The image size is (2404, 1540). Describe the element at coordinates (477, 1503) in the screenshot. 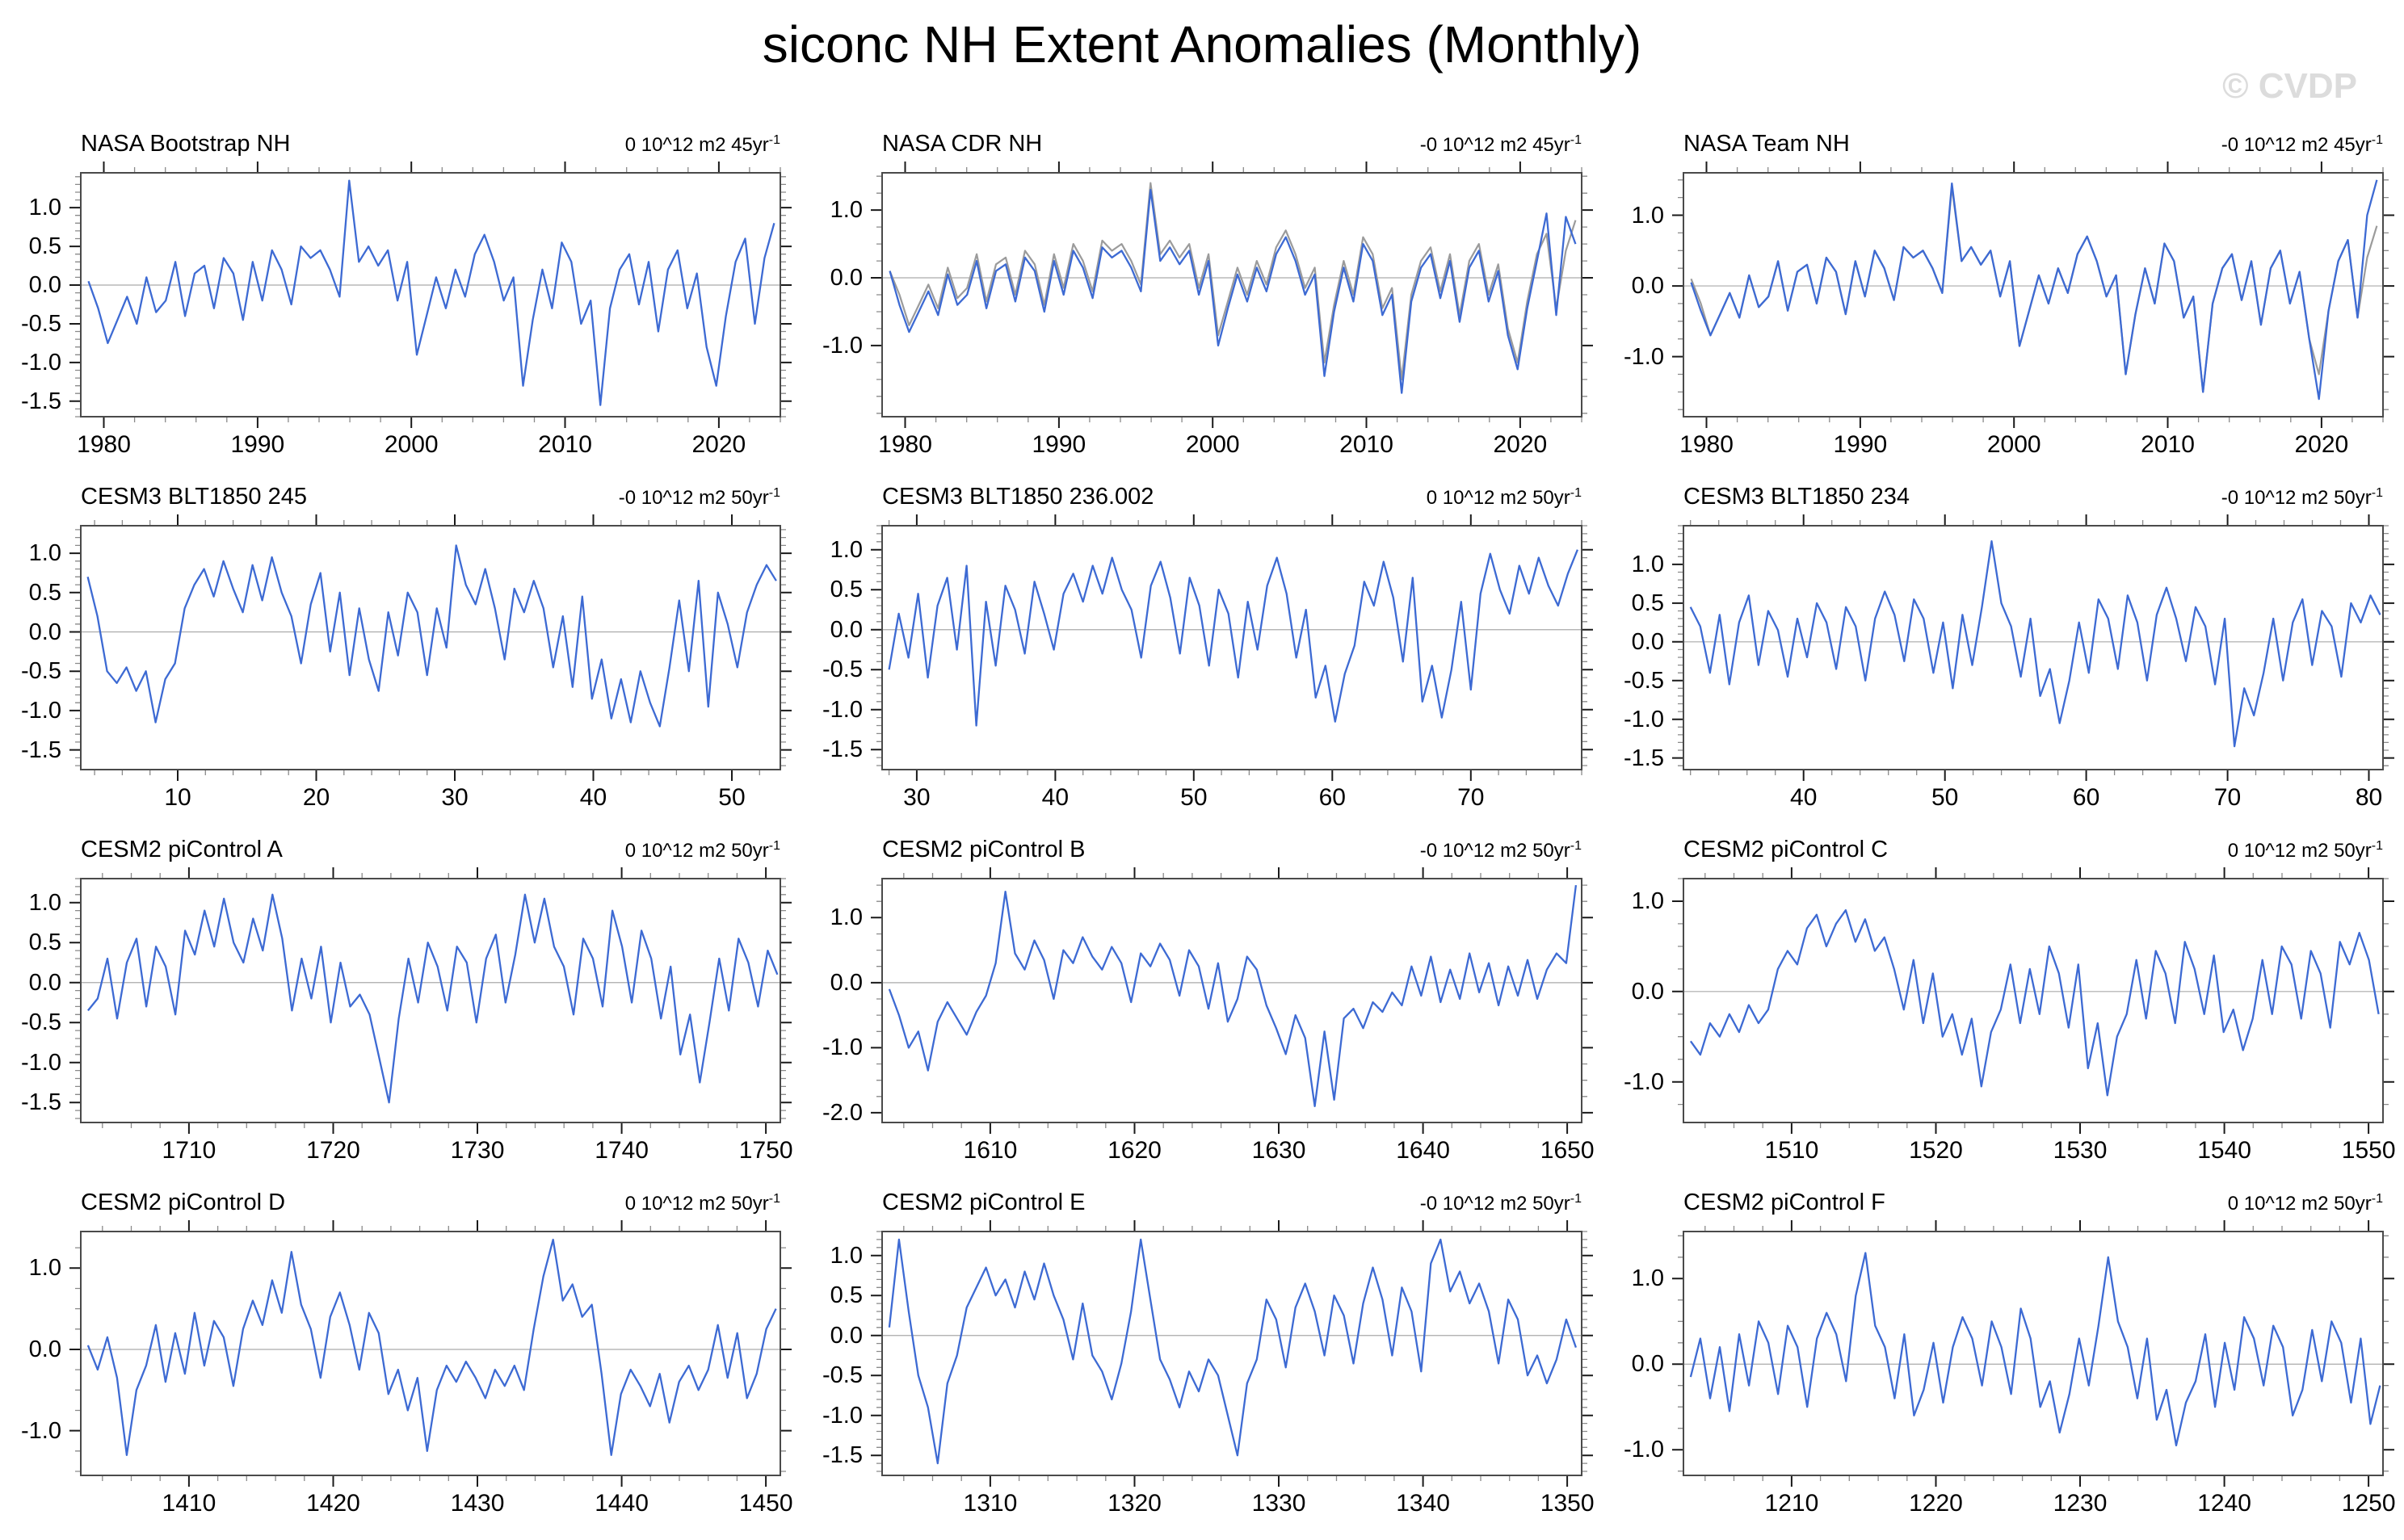

I see `x-tick-label: 1430` at that location.